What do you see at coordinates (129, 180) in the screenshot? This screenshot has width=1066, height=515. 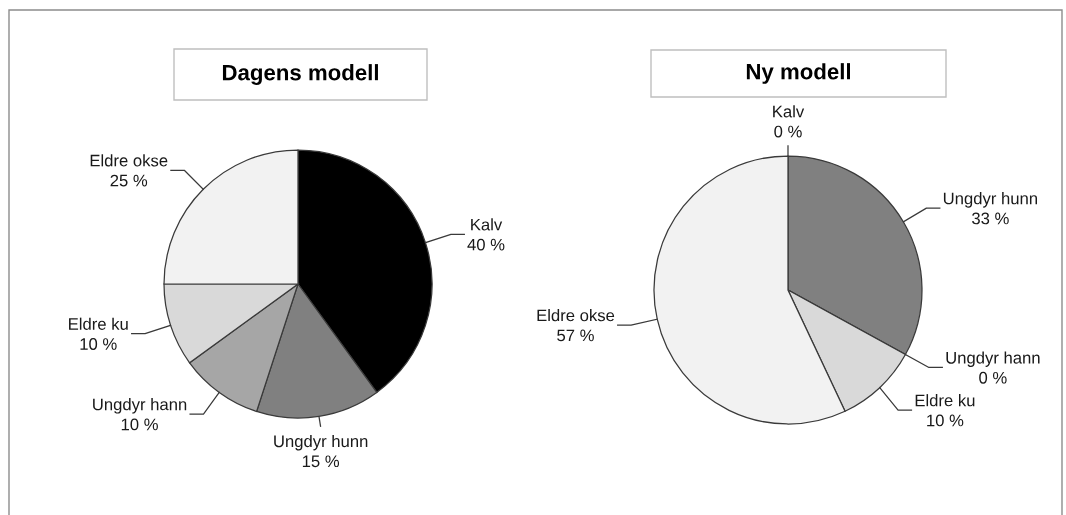 I see `data-label: 25 %` at bounding box center [129, 180].